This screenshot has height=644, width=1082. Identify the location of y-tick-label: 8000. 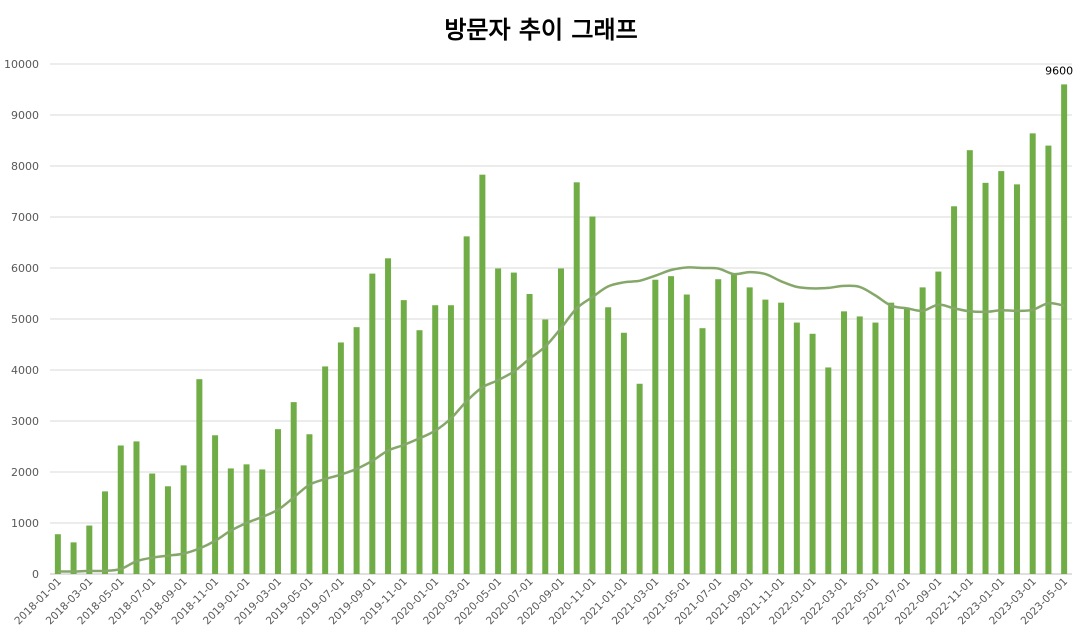
(25, 166).